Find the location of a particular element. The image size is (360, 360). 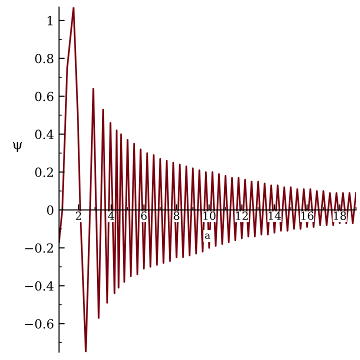

x-tick-label: 12 is located at coordinates (242, 216).